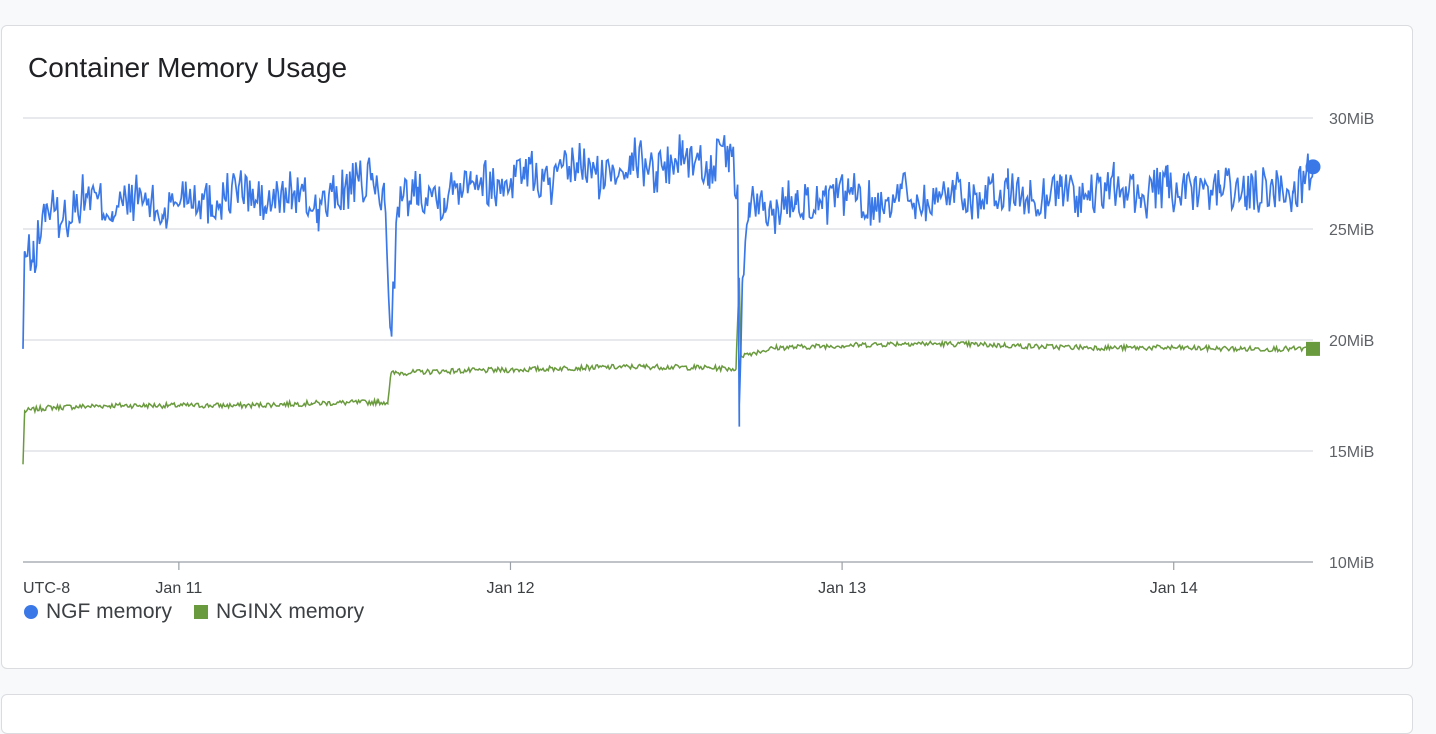 The height and width of the screenshot is (734, 1436). What do you see at coordinates (109, 611) in the screenshot?
I see `legend-label-ngf: NGF memory` at bounding box center [109, 611].